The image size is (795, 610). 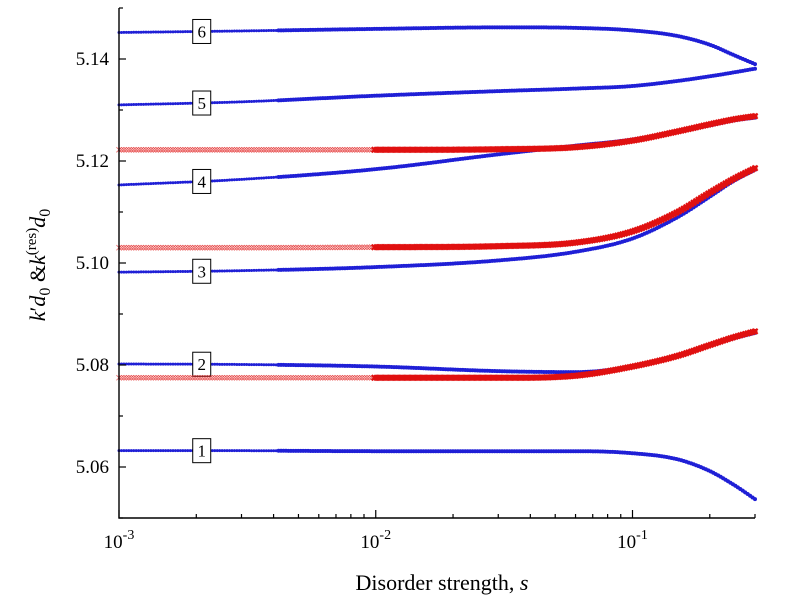 What do you see at coordinates (92, 365) in the screenshot?
I see `y-tick-label-5.08: 5.08` at bounding box center [92, 365].